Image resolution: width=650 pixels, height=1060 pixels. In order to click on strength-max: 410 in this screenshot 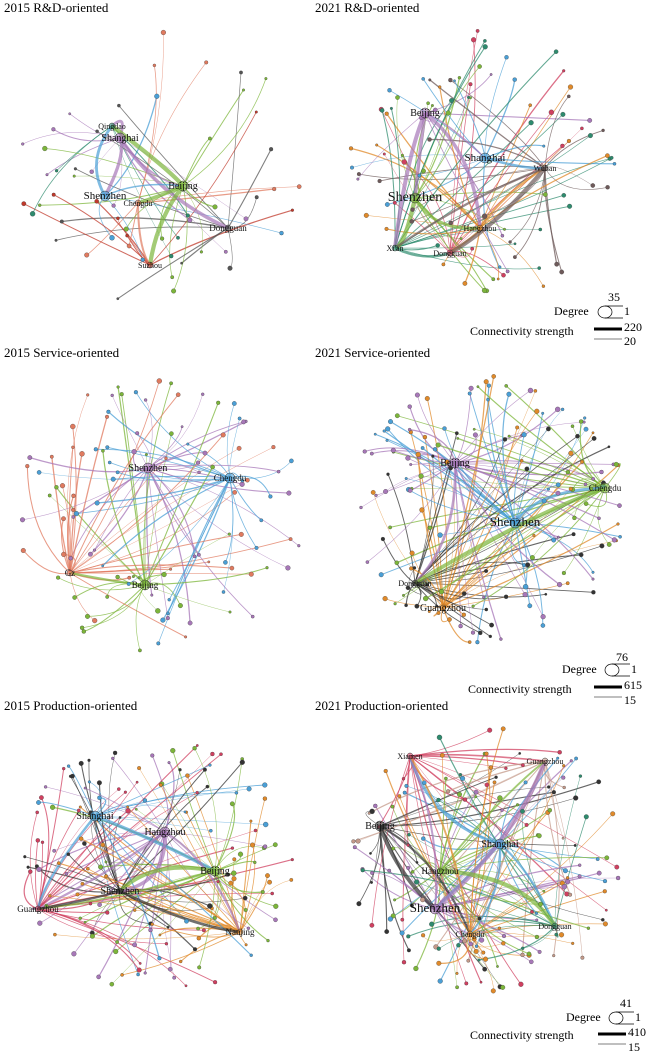, I will do `click(637, 1032)`.